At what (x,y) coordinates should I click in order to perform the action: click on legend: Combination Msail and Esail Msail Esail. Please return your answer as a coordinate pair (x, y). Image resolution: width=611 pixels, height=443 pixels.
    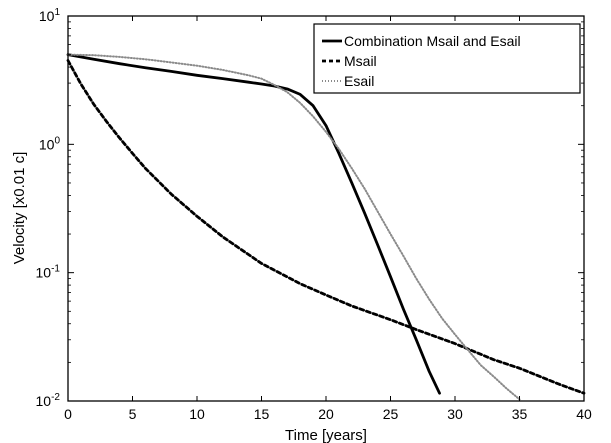
    Looking at the image, I should click on (447, 58).